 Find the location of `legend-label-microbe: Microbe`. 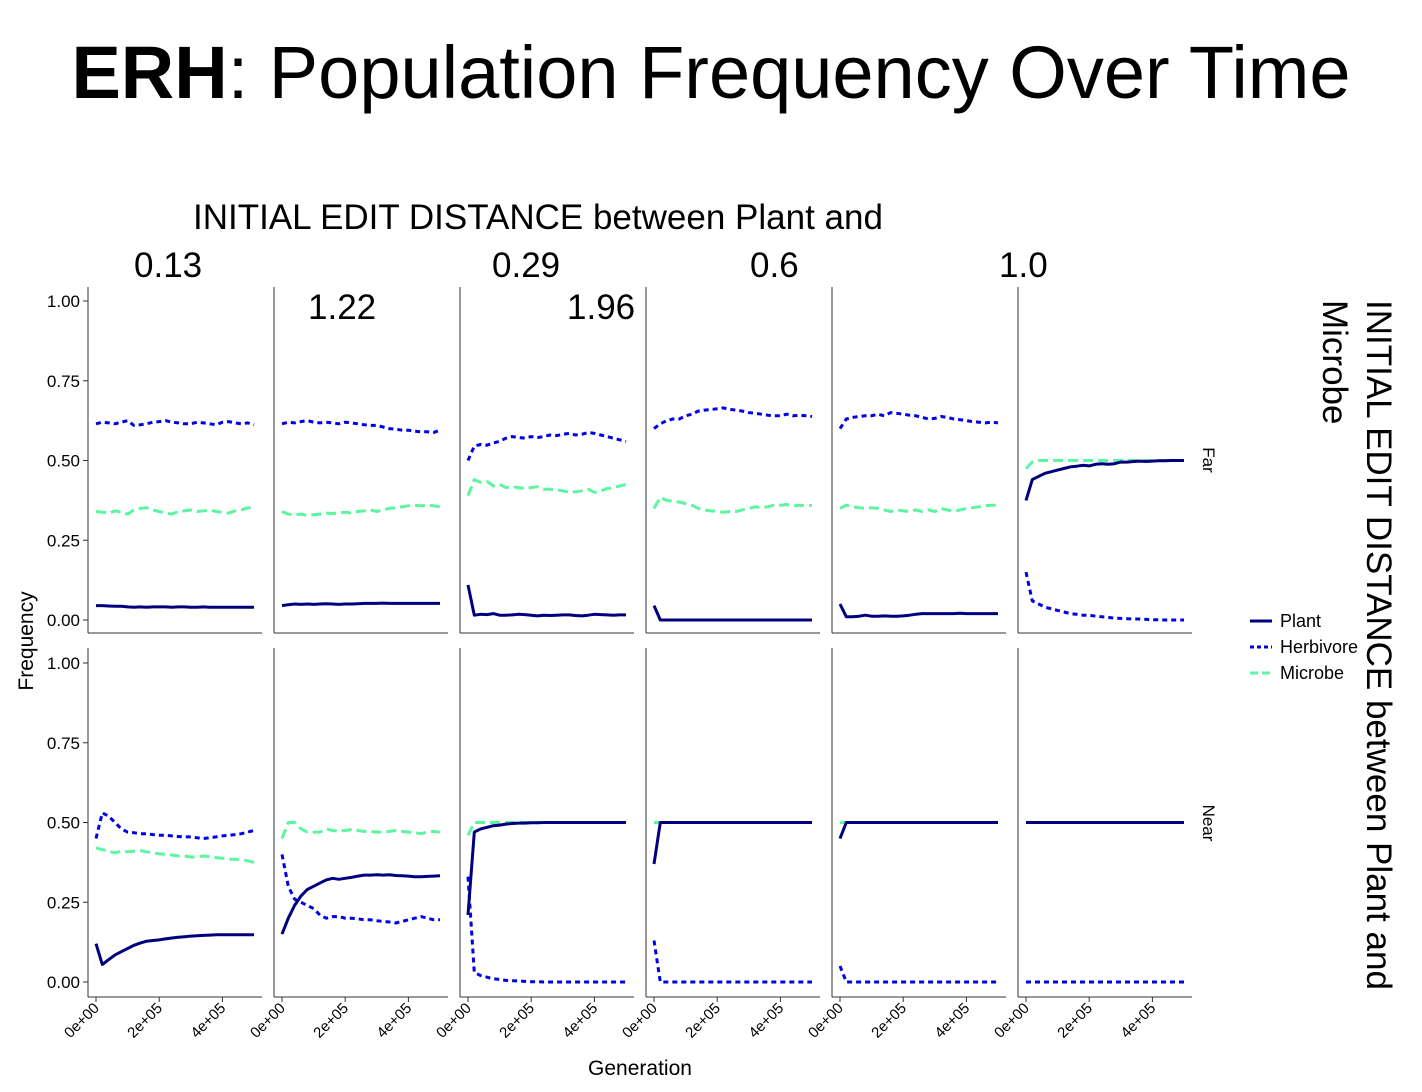

legend-label-microbe: Microbe is located at coordinates (1312, 672).